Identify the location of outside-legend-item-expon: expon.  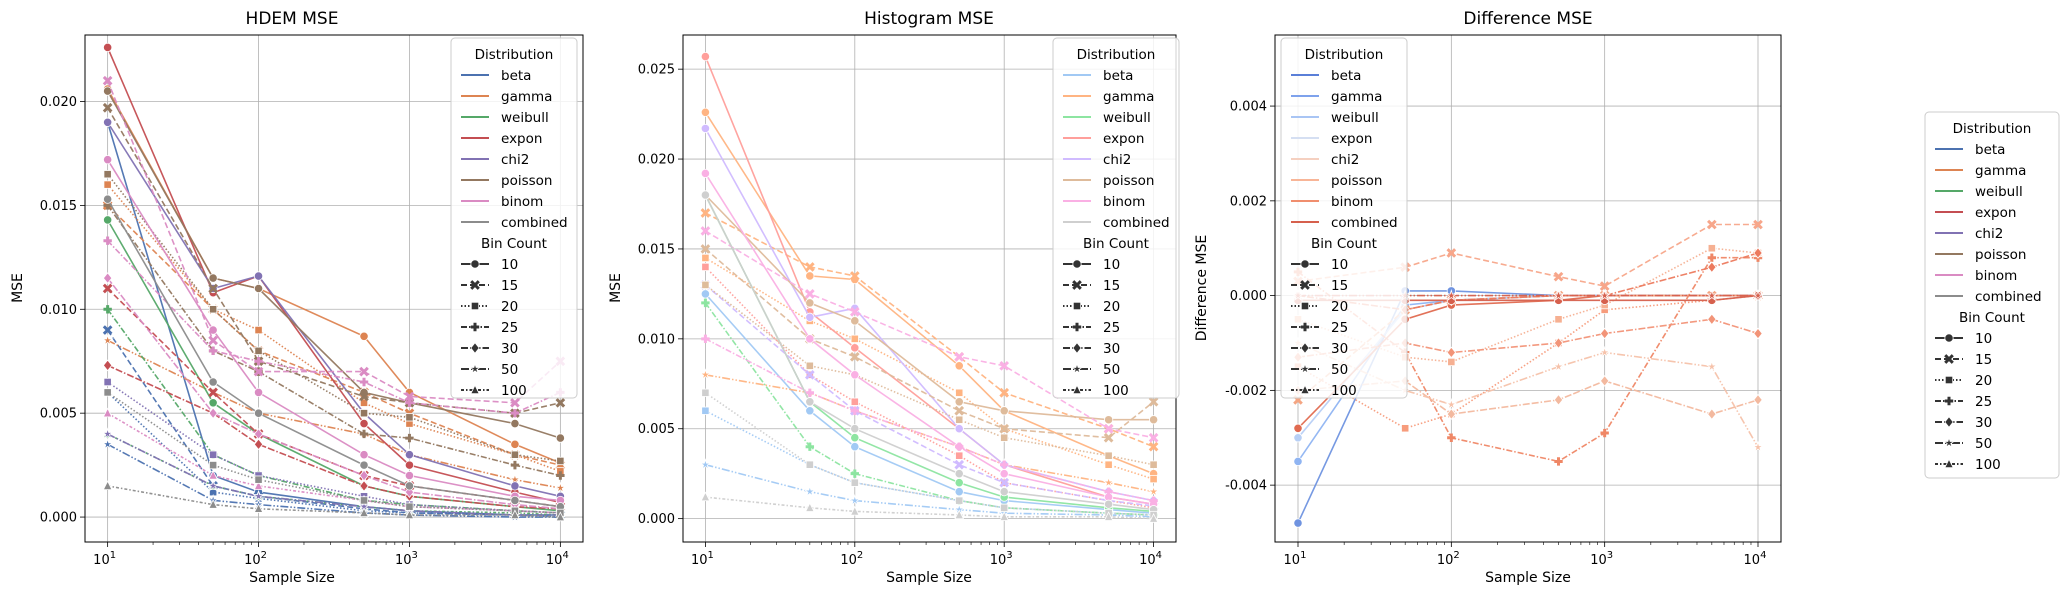
(1995, 213).